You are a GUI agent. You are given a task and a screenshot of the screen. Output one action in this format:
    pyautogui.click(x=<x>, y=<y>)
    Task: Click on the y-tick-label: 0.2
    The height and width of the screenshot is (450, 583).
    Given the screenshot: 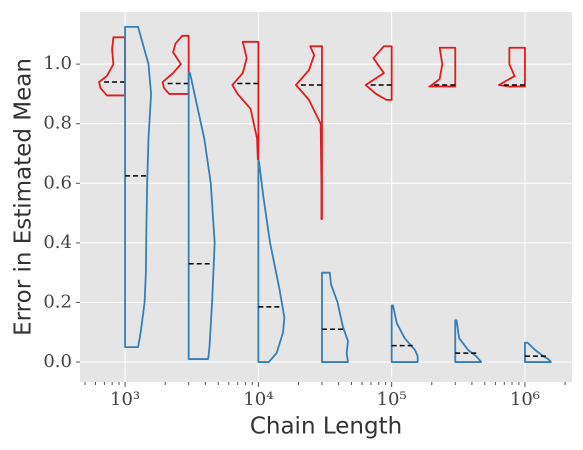 What is the action you would take?
    pyautogui.click(x=57, y=301)
    